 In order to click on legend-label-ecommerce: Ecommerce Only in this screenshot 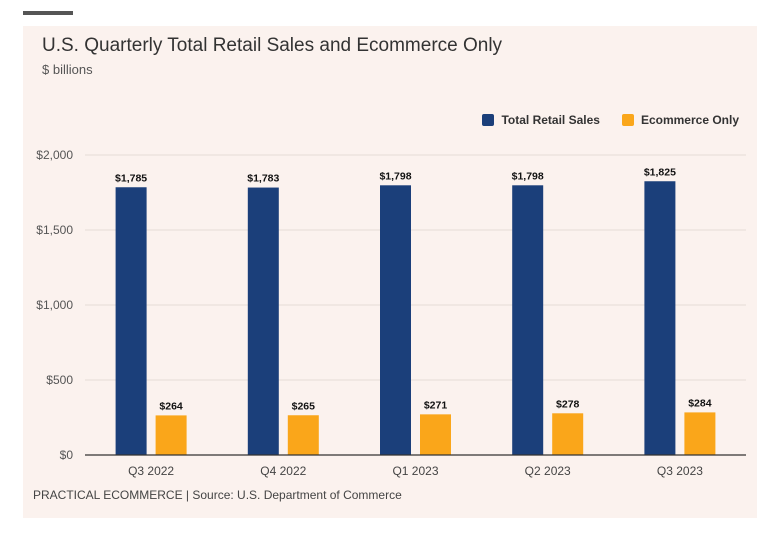, I will do `click(689, 120)`.